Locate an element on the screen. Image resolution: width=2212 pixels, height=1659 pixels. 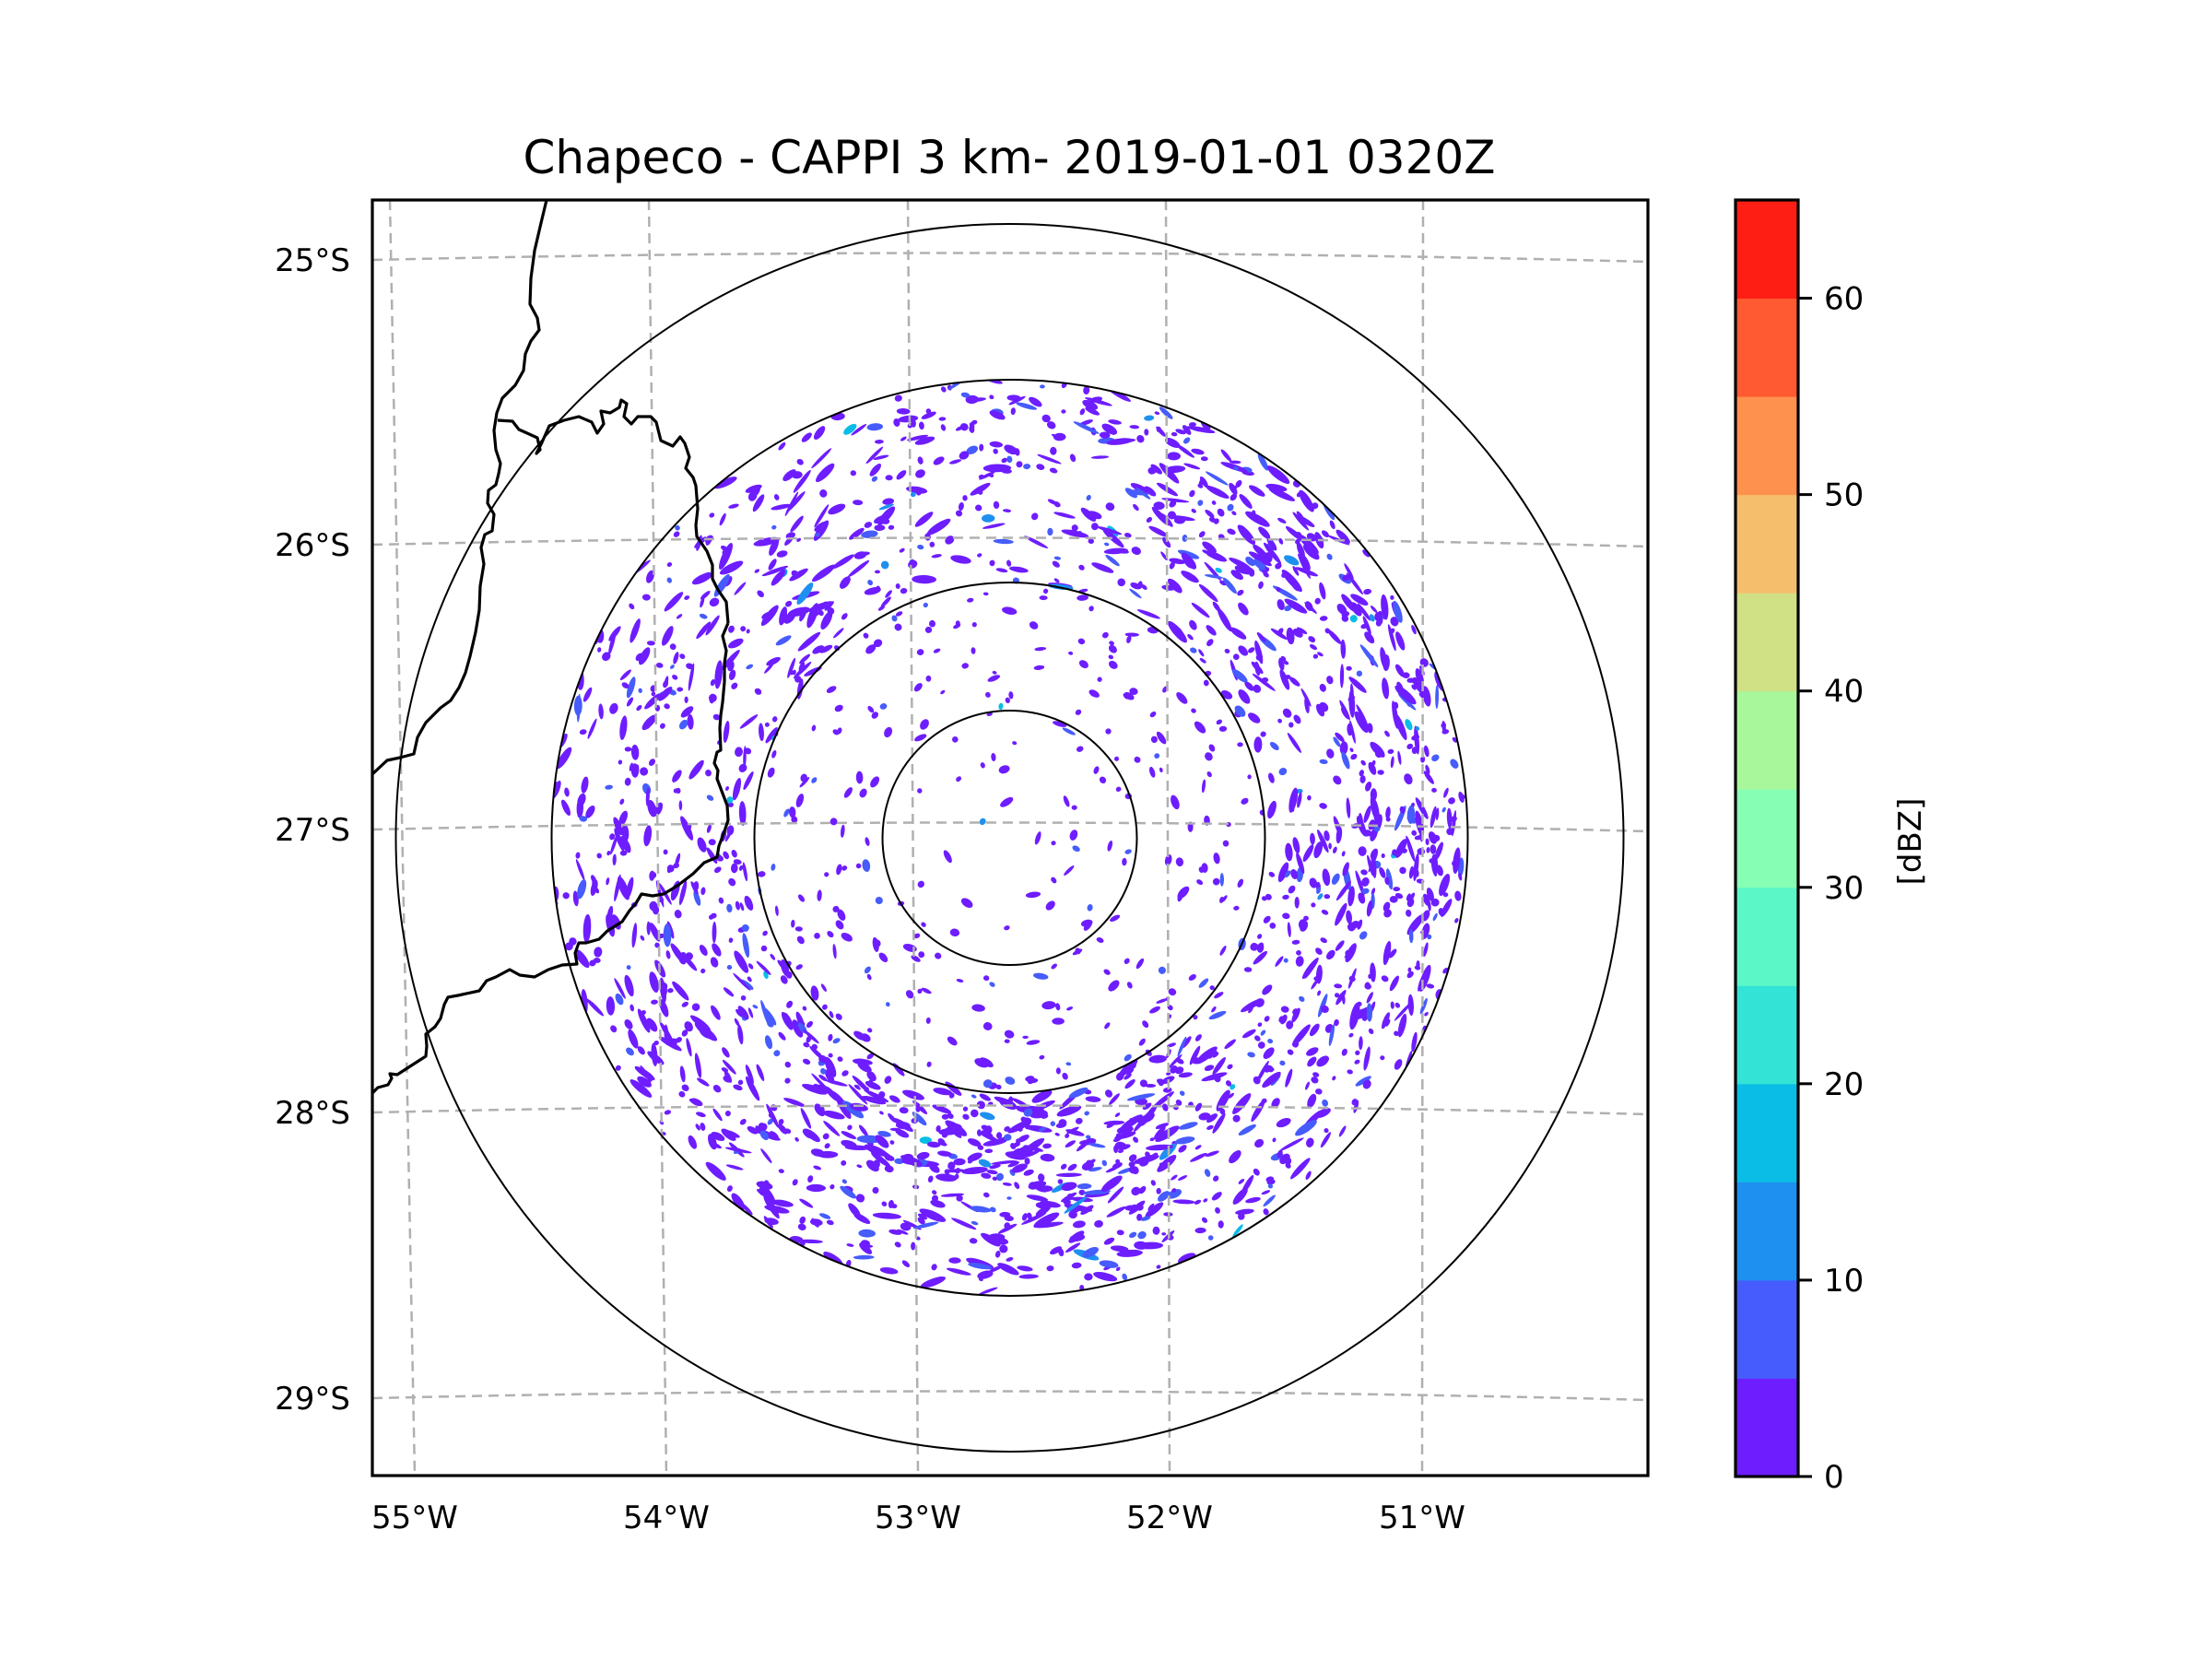
colorbar-bin is located at coordinates (1766, 1132).